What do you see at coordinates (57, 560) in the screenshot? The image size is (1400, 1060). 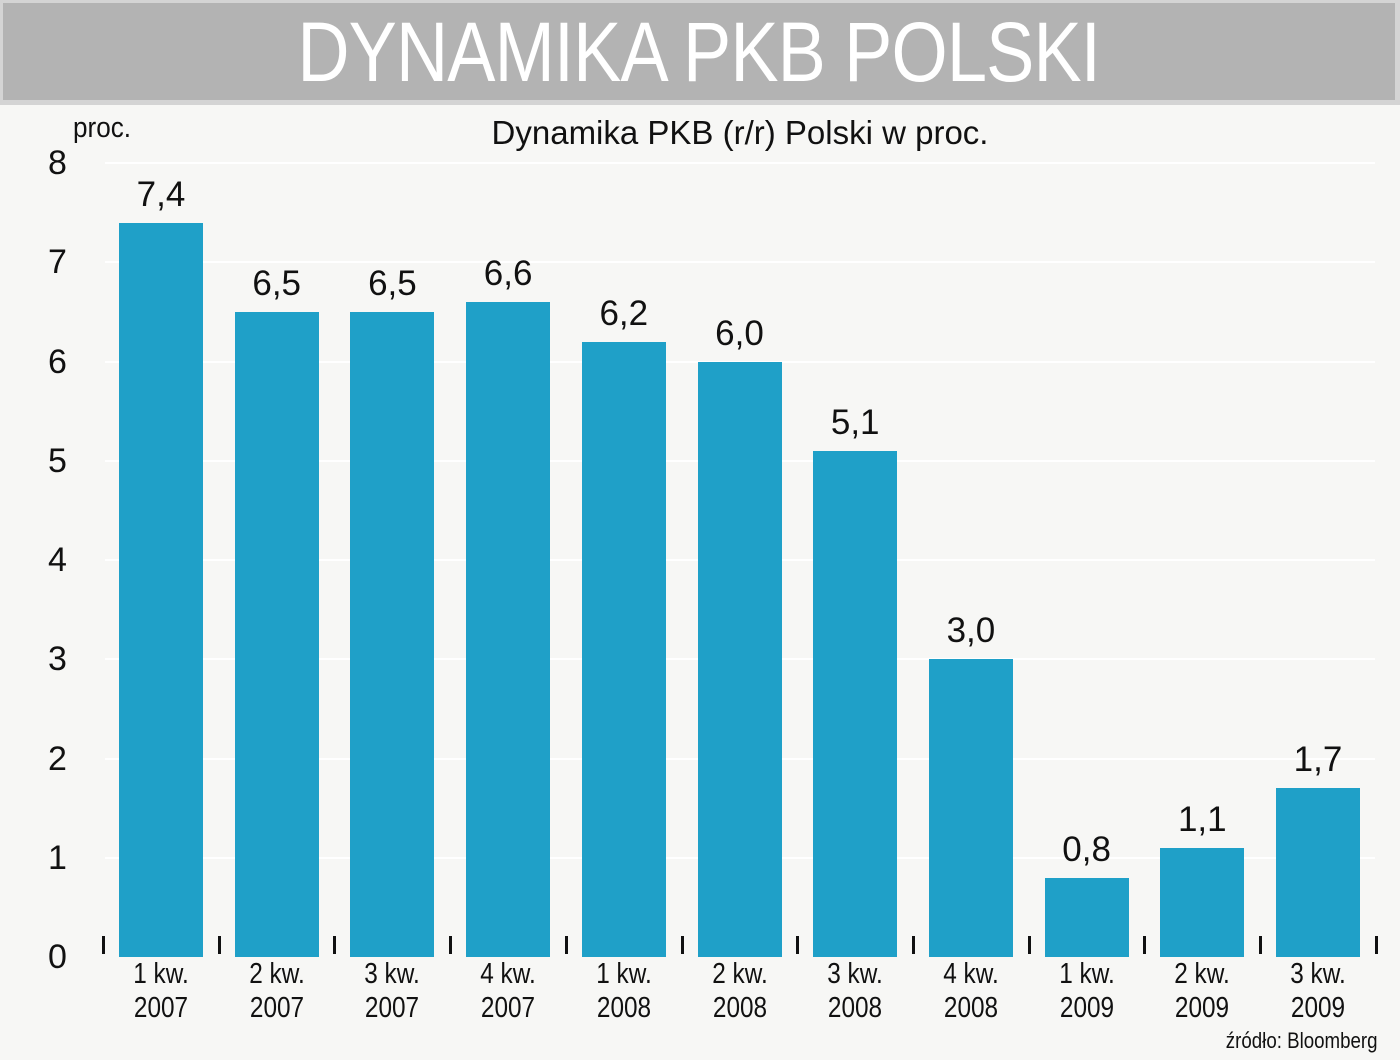 I see `y-axis-tick-label: 4` at bounding box center [57, 560].